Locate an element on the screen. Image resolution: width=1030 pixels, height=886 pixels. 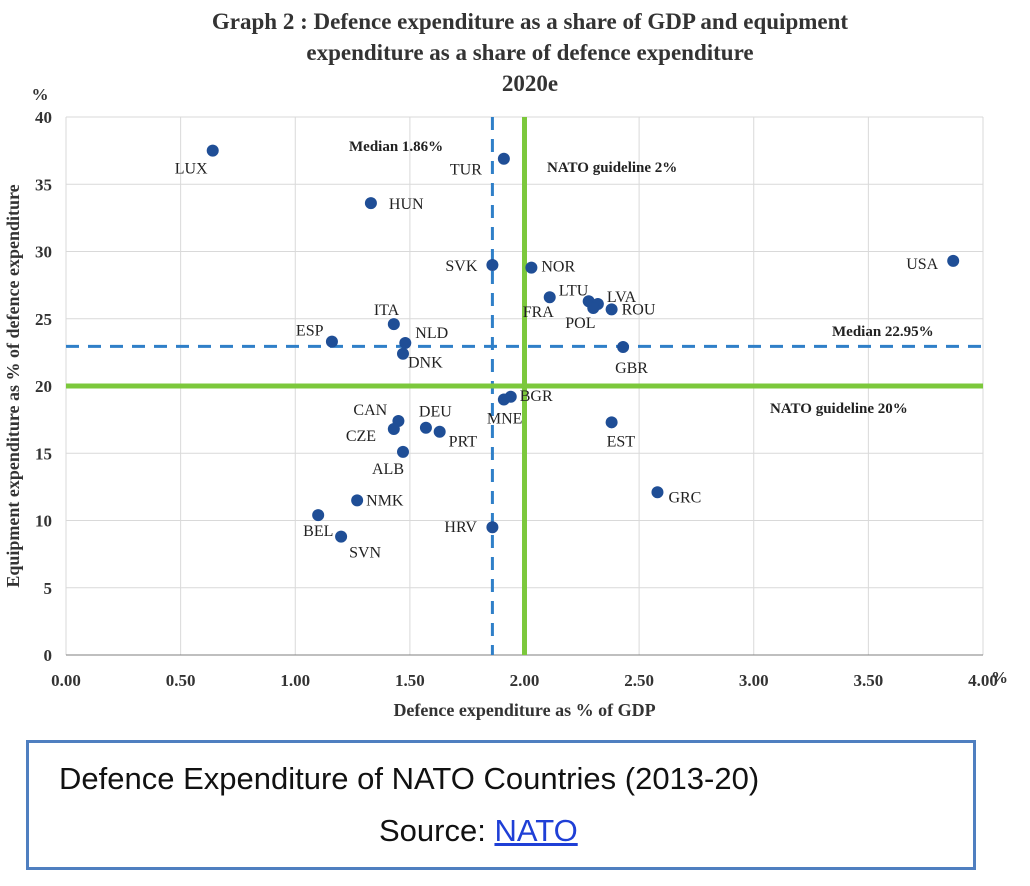
data-point-label: ALB is located at coordinates (388, 469).